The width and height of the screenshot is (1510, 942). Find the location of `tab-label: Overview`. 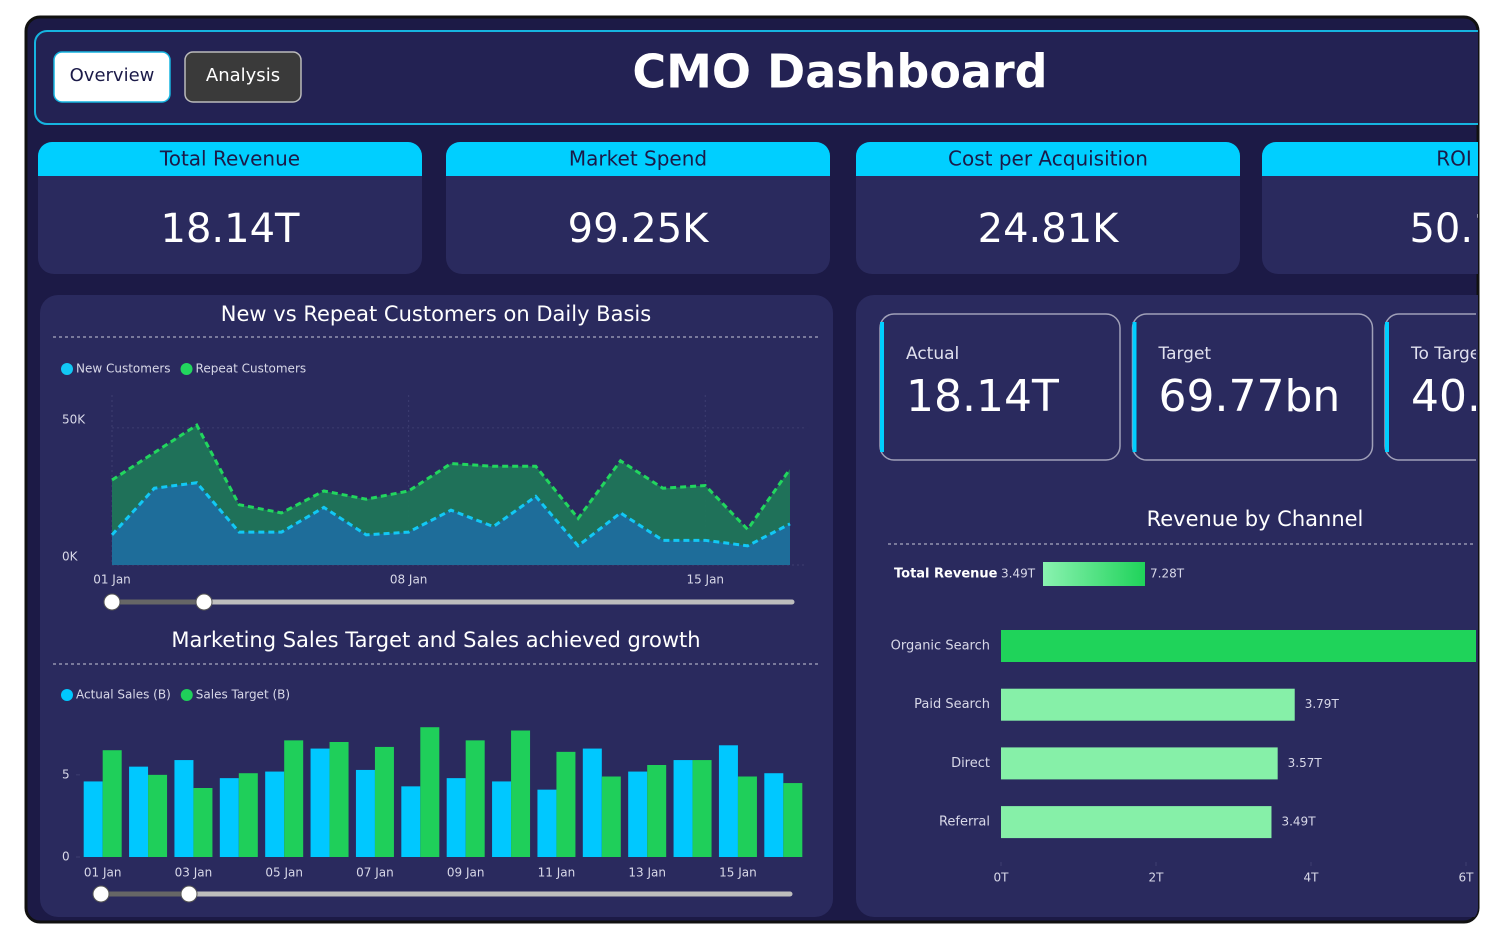

tab-label: Overview is located at coordinates (112, 75).